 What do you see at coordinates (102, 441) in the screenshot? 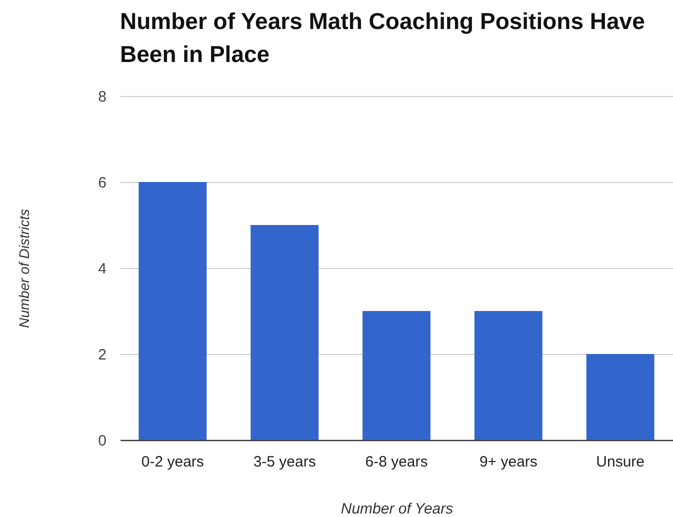
I see `y-tick-label: 0` at bounding box center [102, 441].